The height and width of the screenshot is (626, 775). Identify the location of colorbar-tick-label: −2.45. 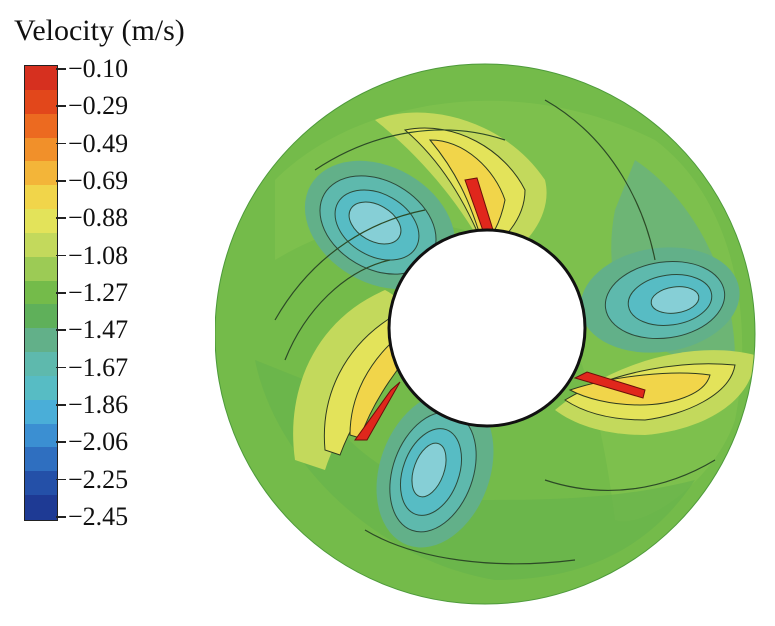
(92, 516).